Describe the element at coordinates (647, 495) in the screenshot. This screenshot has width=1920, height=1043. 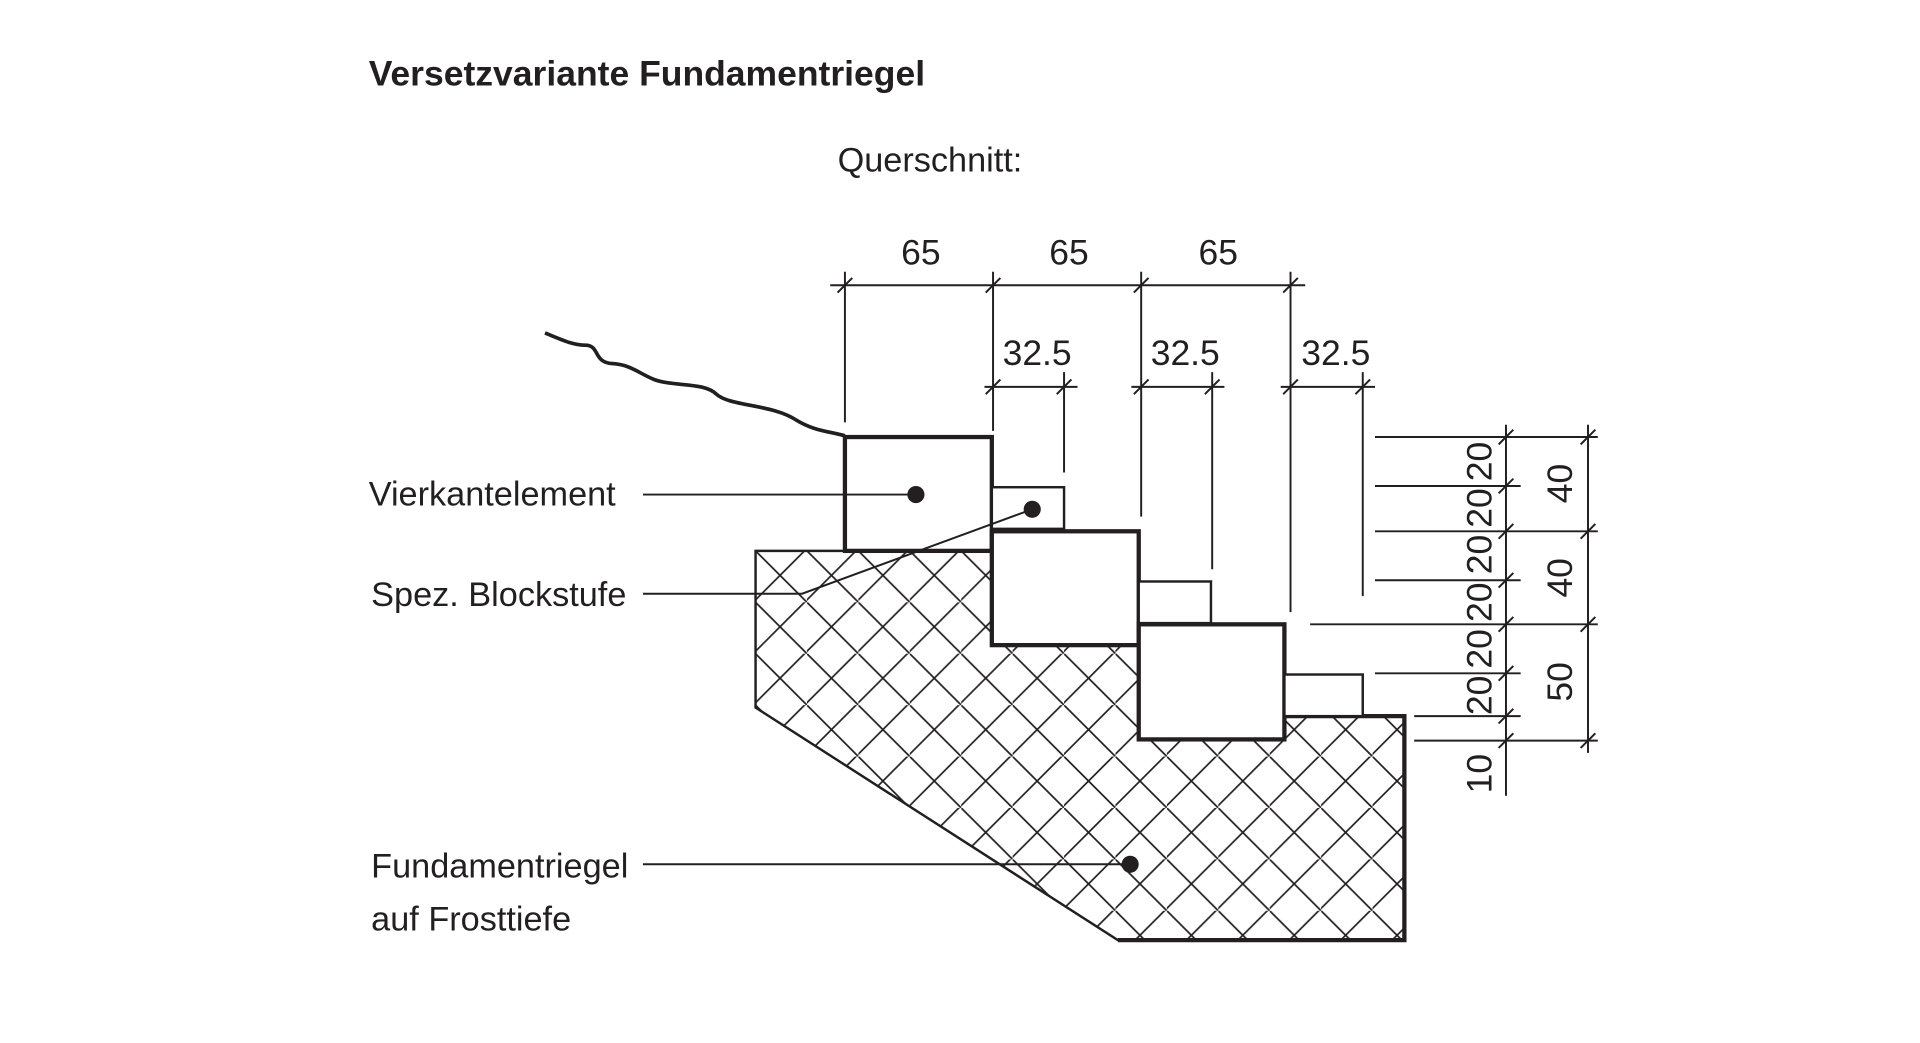
I see `callout-square-element: Vierkantelement` at that location.